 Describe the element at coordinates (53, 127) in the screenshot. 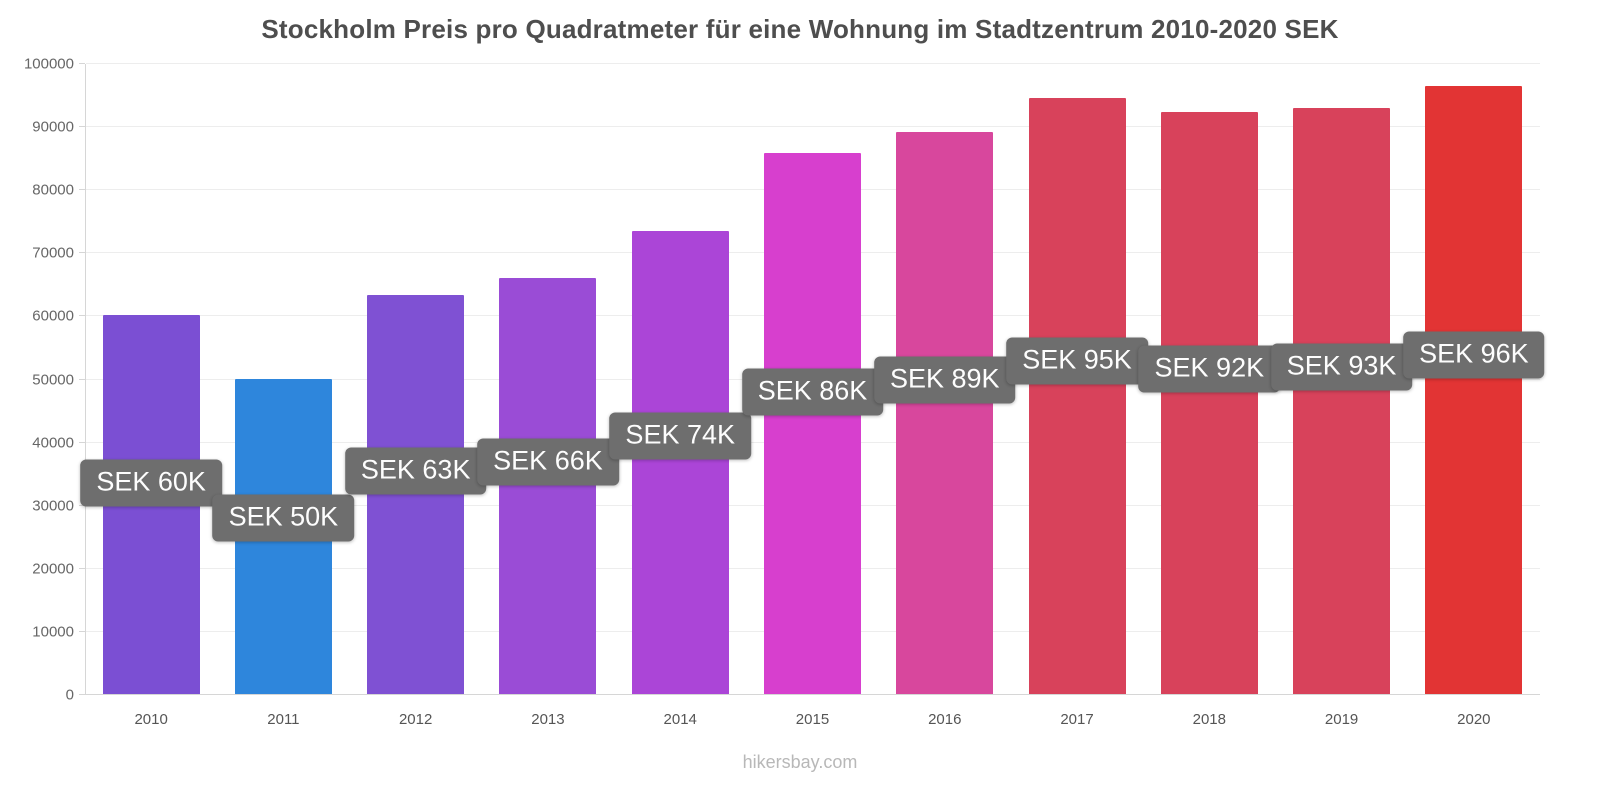

I see `y-axis-label-90000: 90000` at that location.